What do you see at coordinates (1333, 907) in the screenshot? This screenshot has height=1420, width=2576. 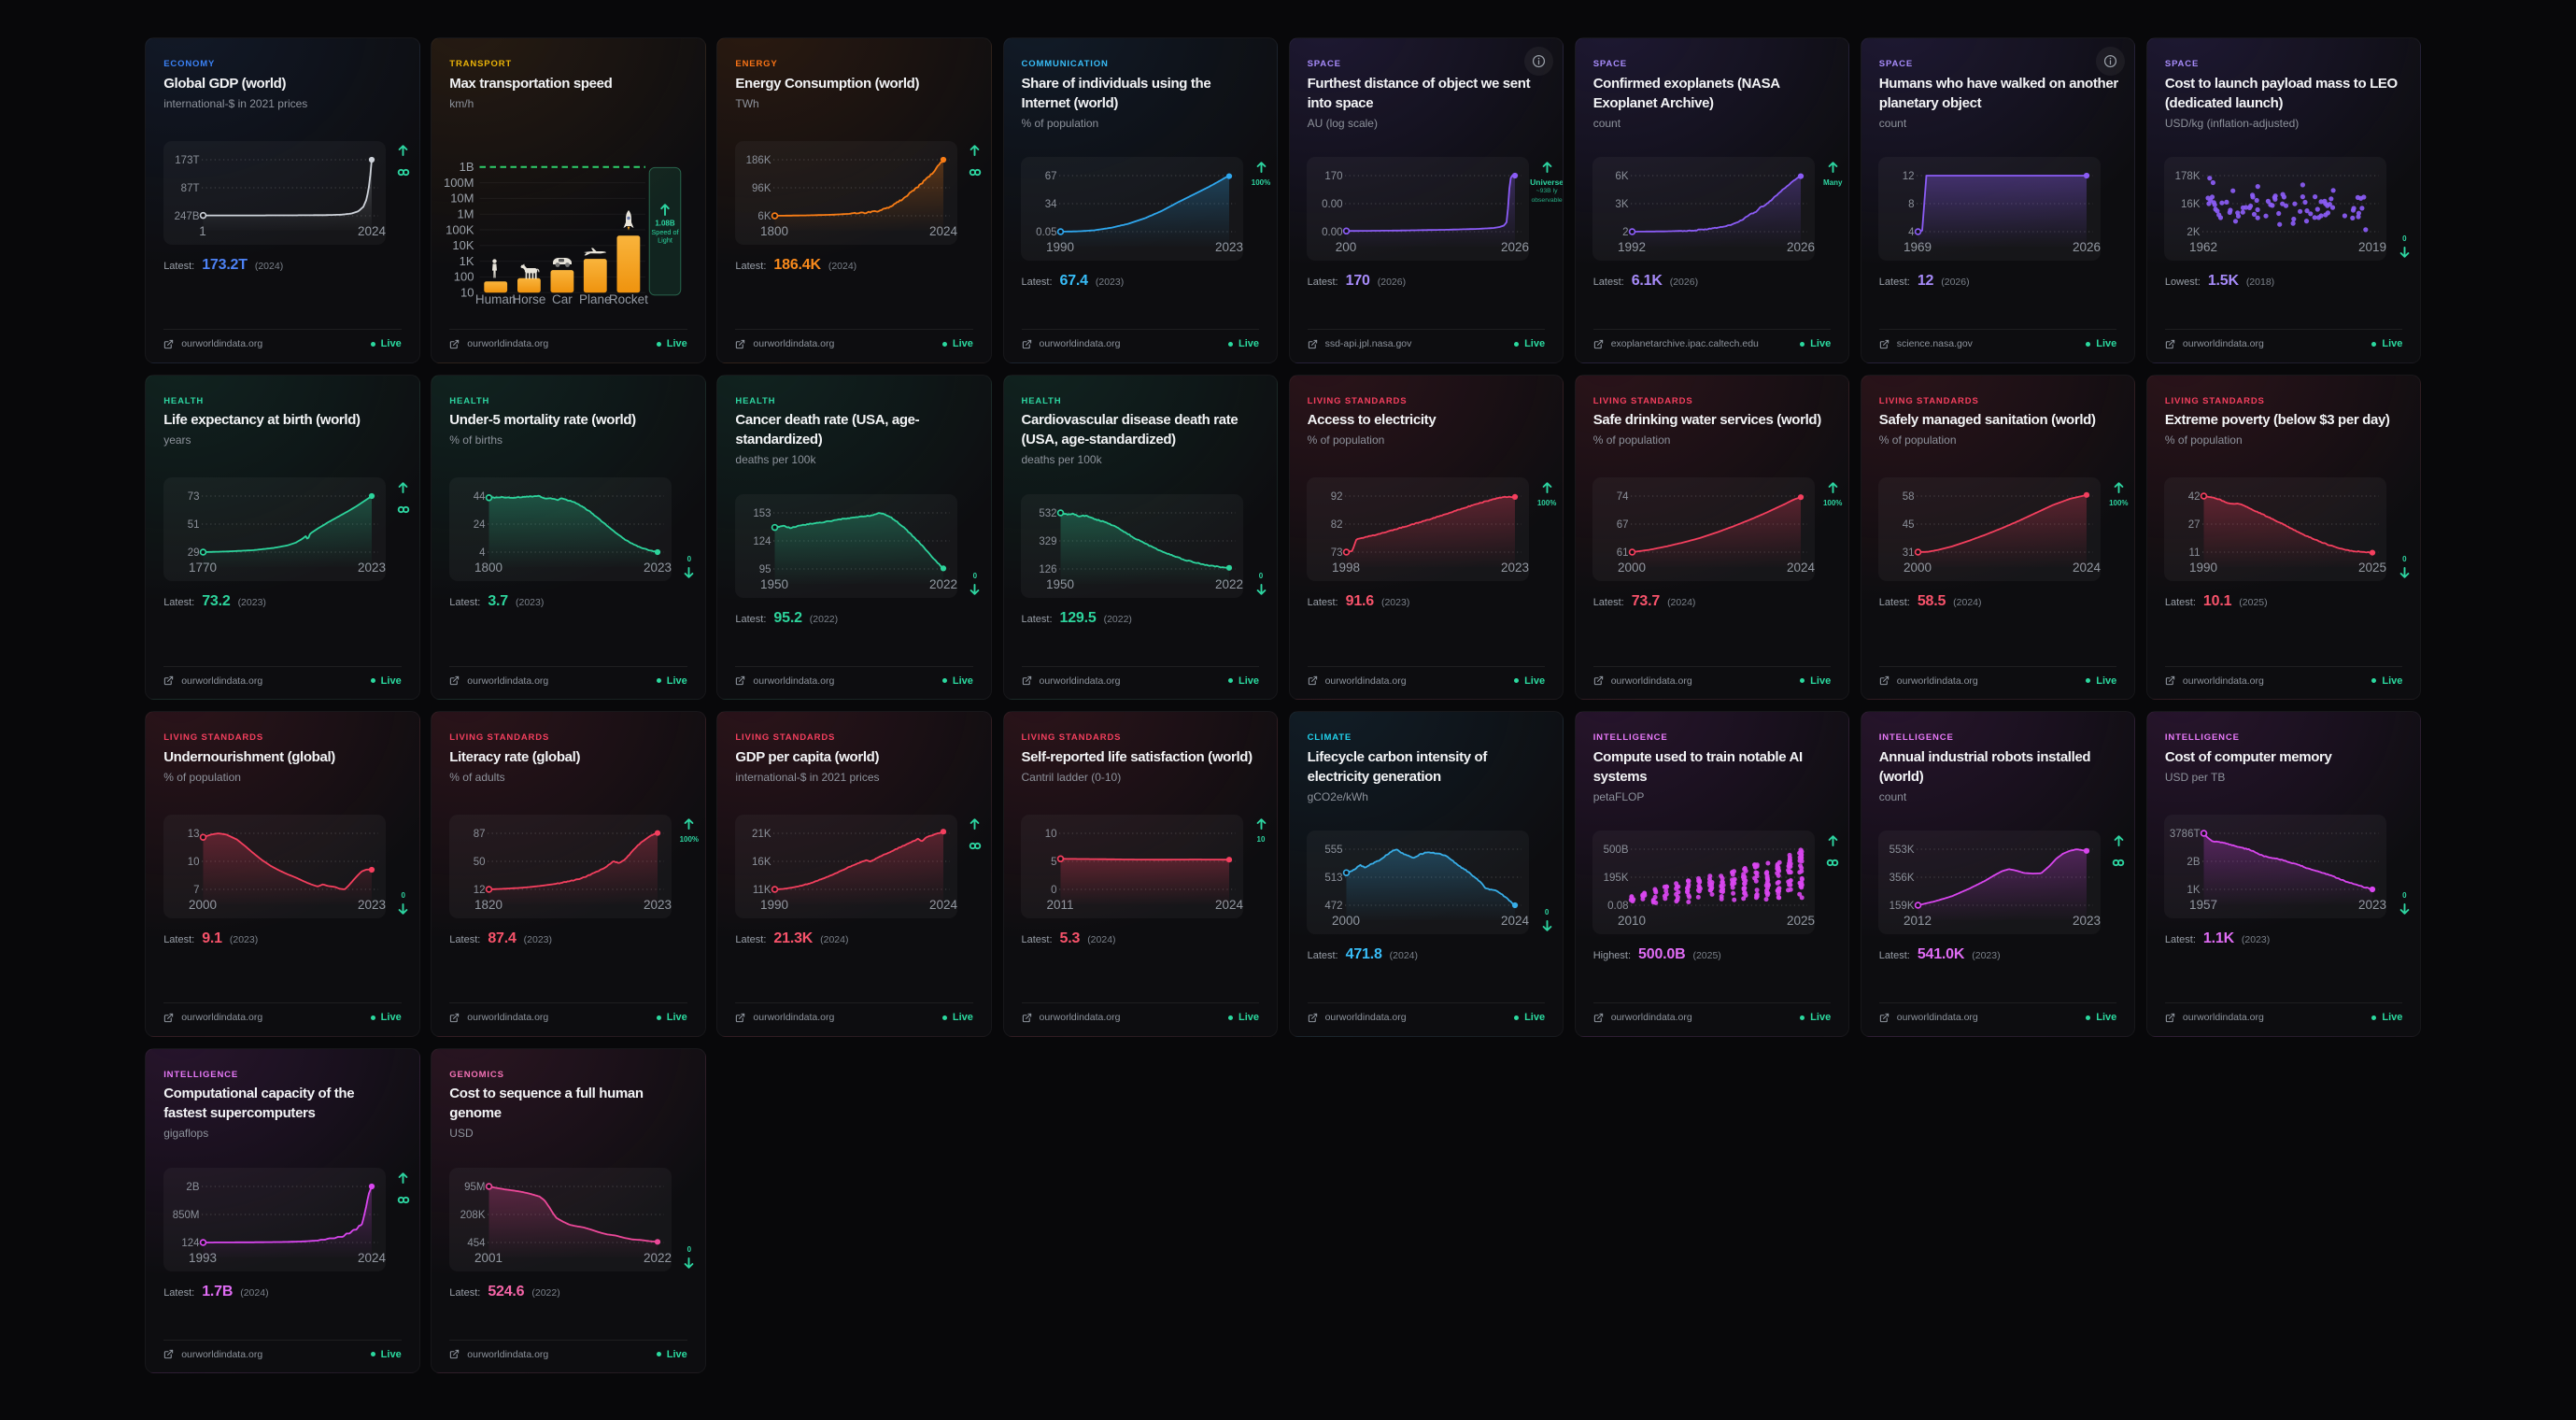 I see `svg-text: 472` at bounding box center [1333, 907].